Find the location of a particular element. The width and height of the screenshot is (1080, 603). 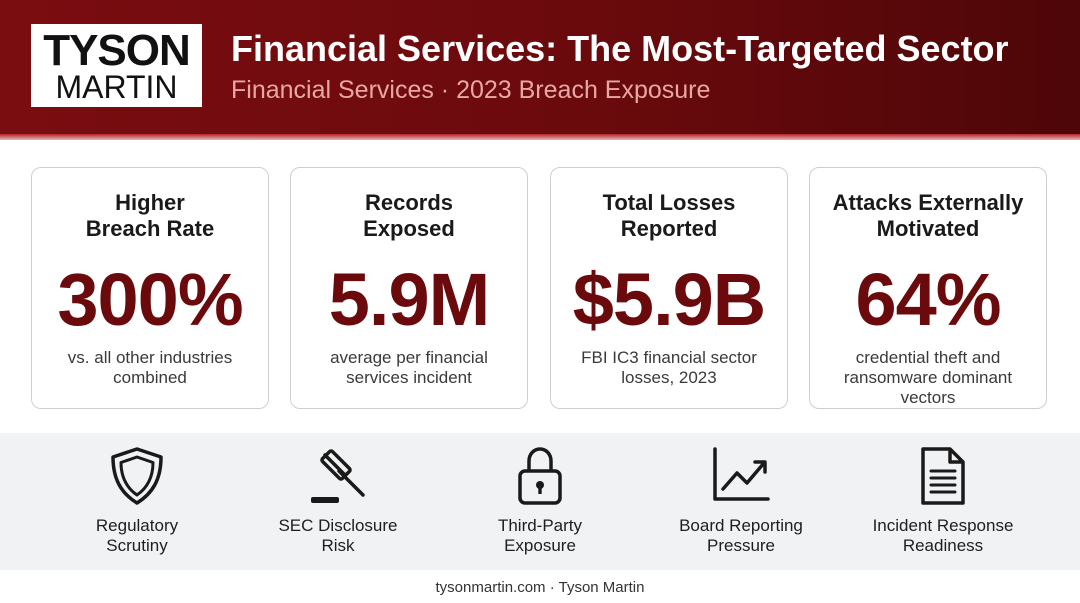

risk-item-sec-disclosure: SEC Disclosure Risk is located at coordinates (338, 500).